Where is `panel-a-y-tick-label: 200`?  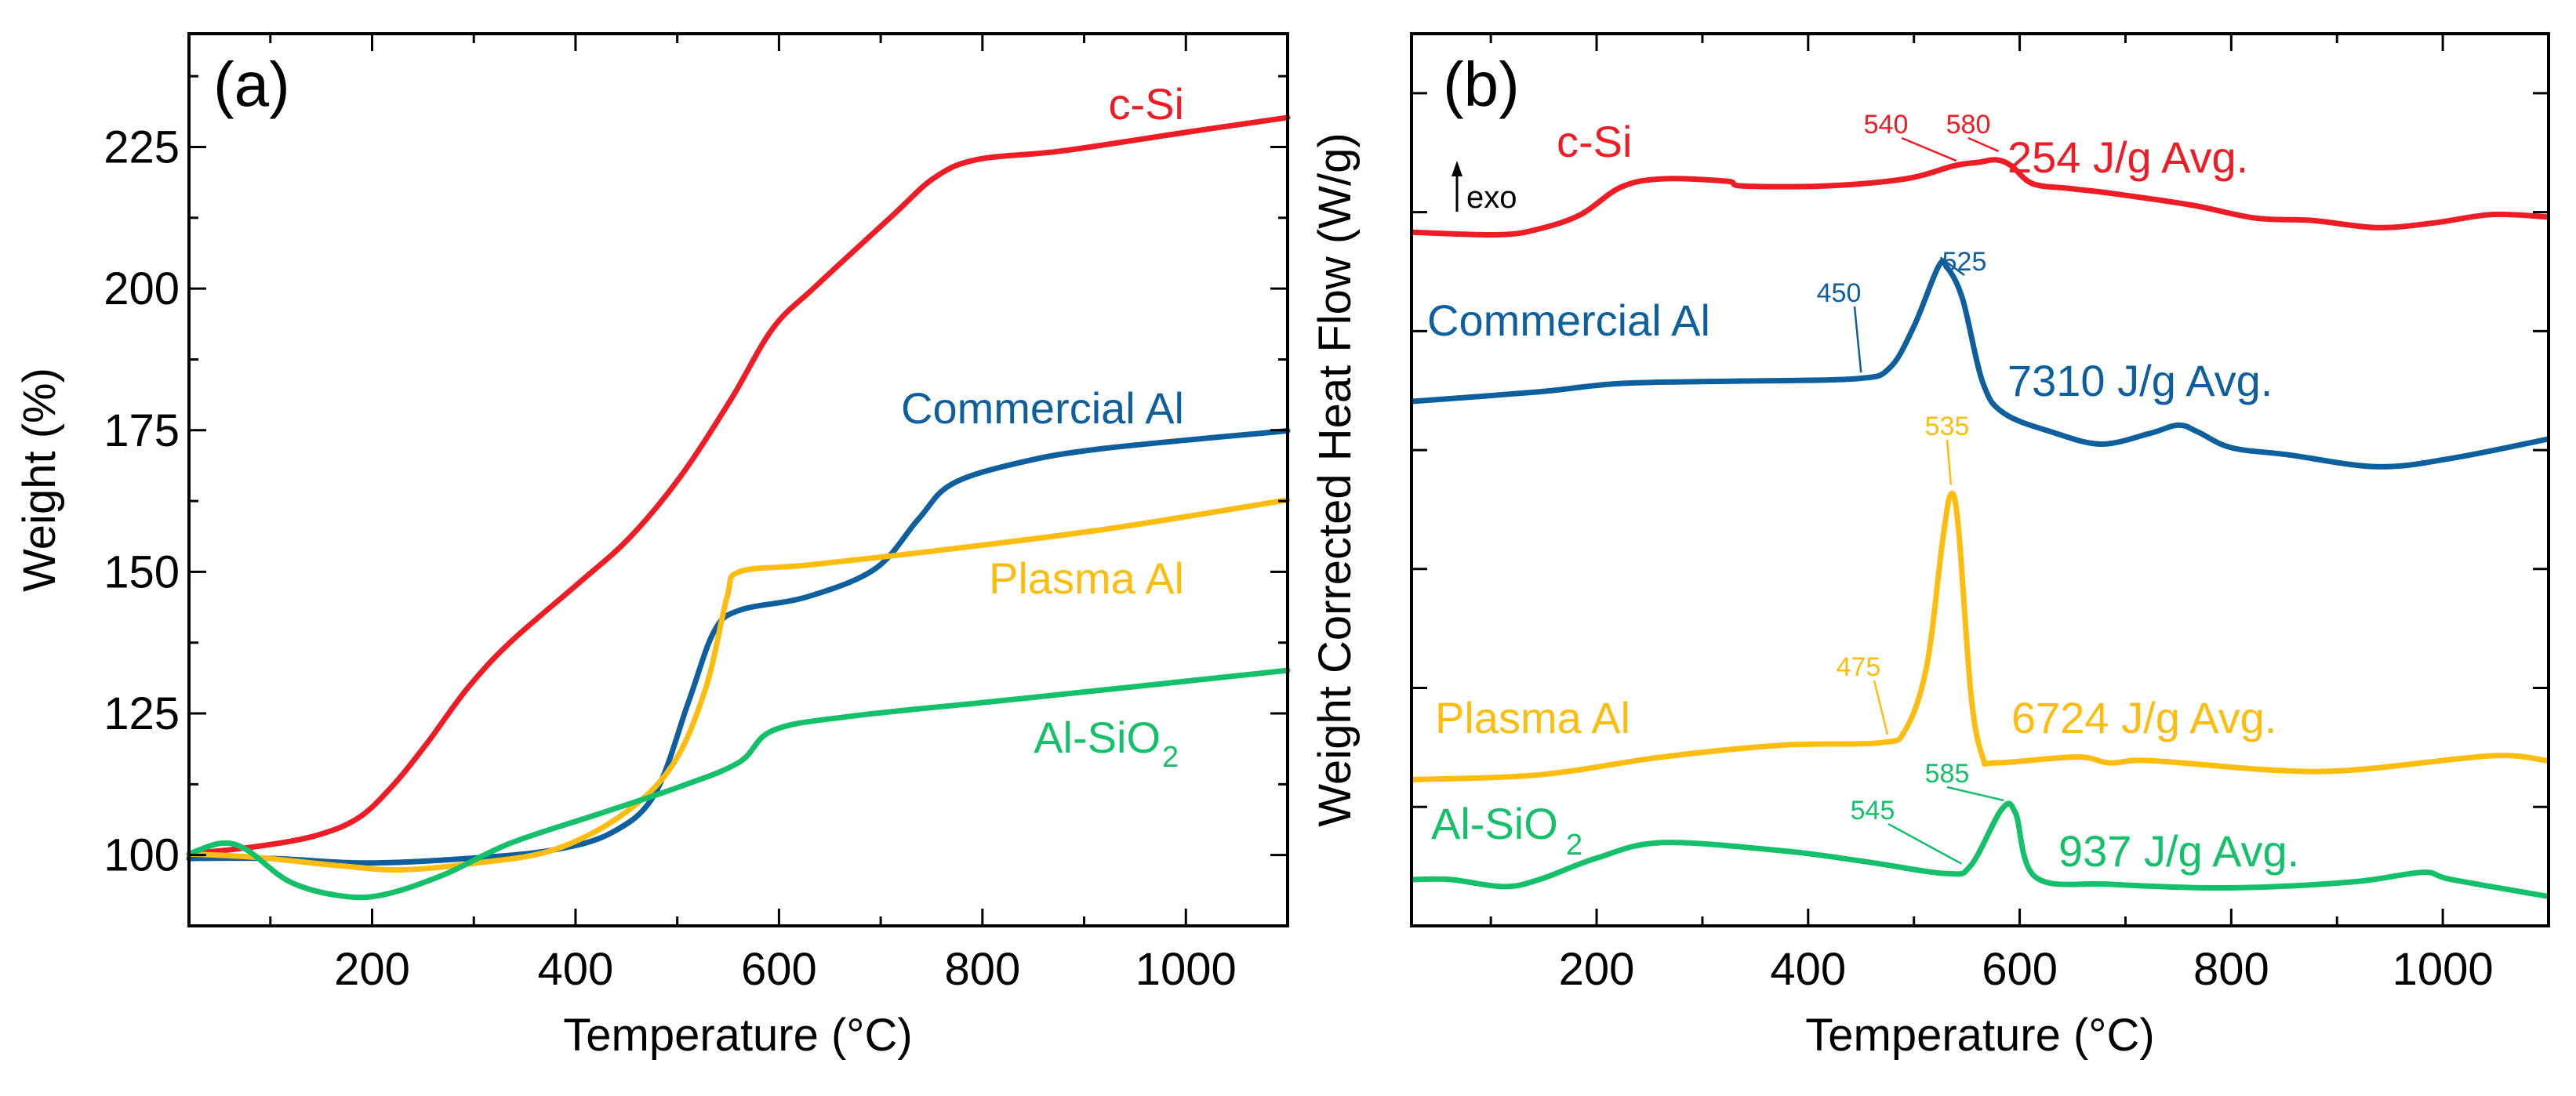 panel-a-y-tick-label: 200 is located at coordinates (142, 289).